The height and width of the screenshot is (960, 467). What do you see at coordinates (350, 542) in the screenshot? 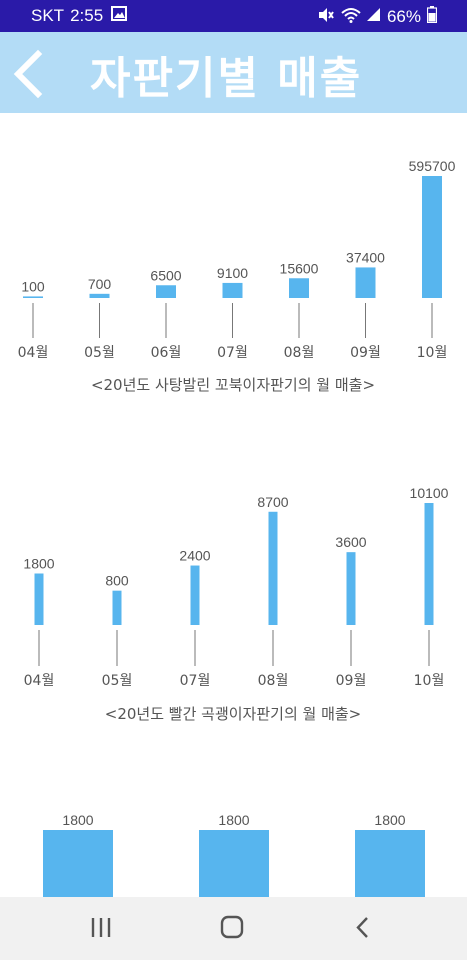
I see `data-label: 3600` at bounding box center [350, 542].